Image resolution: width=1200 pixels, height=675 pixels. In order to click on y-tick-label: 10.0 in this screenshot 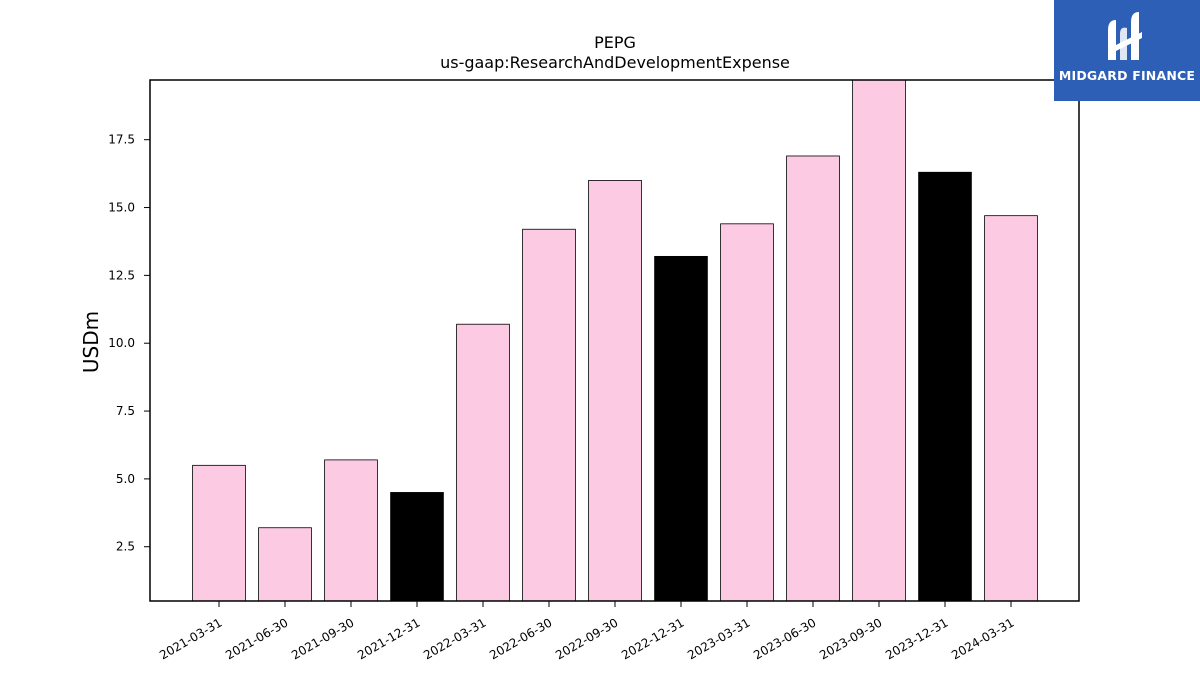, I will do `click(121, 343)`.